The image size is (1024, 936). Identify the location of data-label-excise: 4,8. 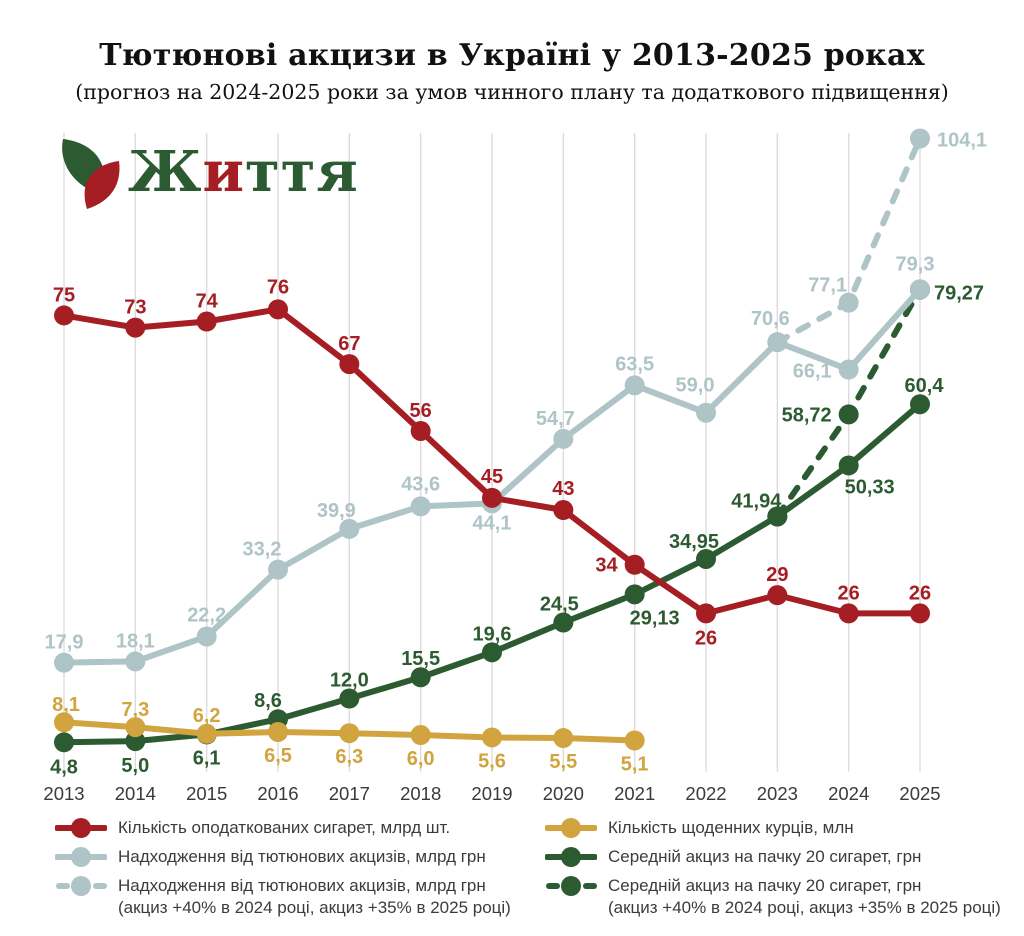
(64, 767).